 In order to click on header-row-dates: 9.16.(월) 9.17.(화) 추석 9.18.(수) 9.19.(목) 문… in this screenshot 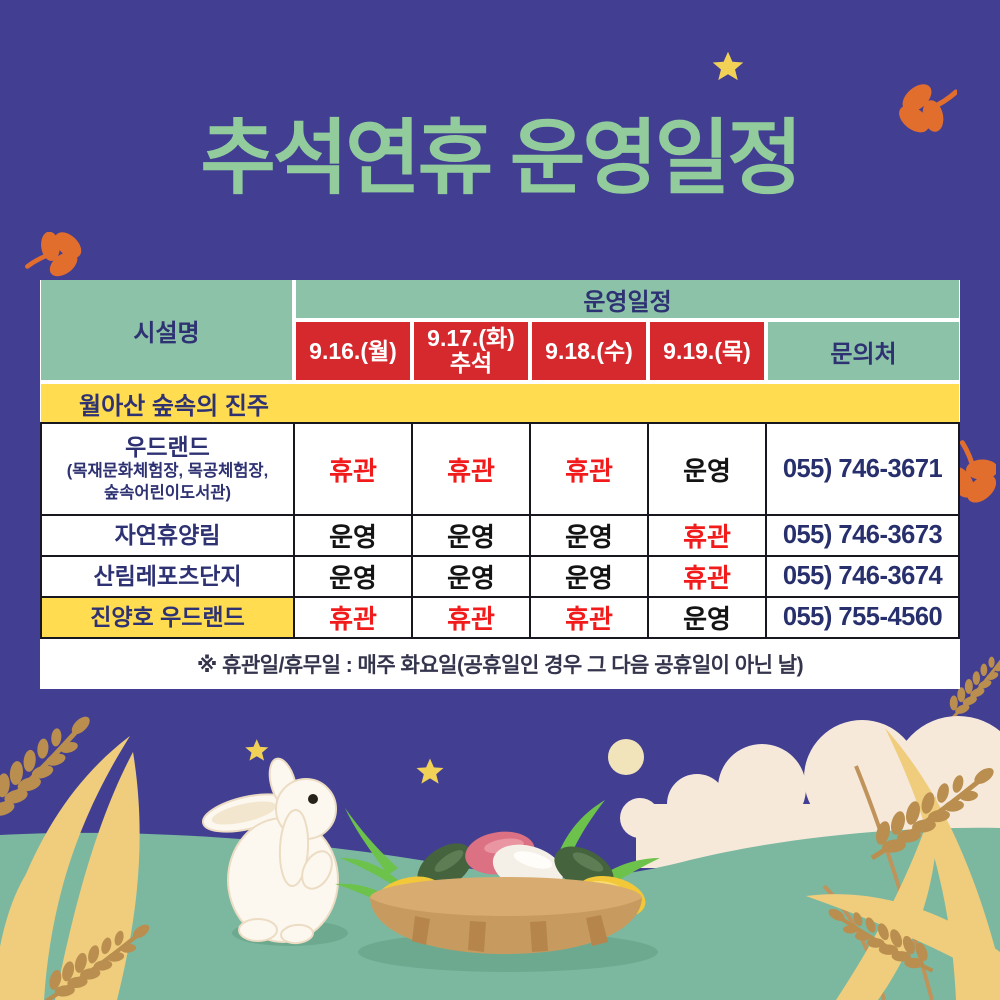, I will do `click(500, 351)`.